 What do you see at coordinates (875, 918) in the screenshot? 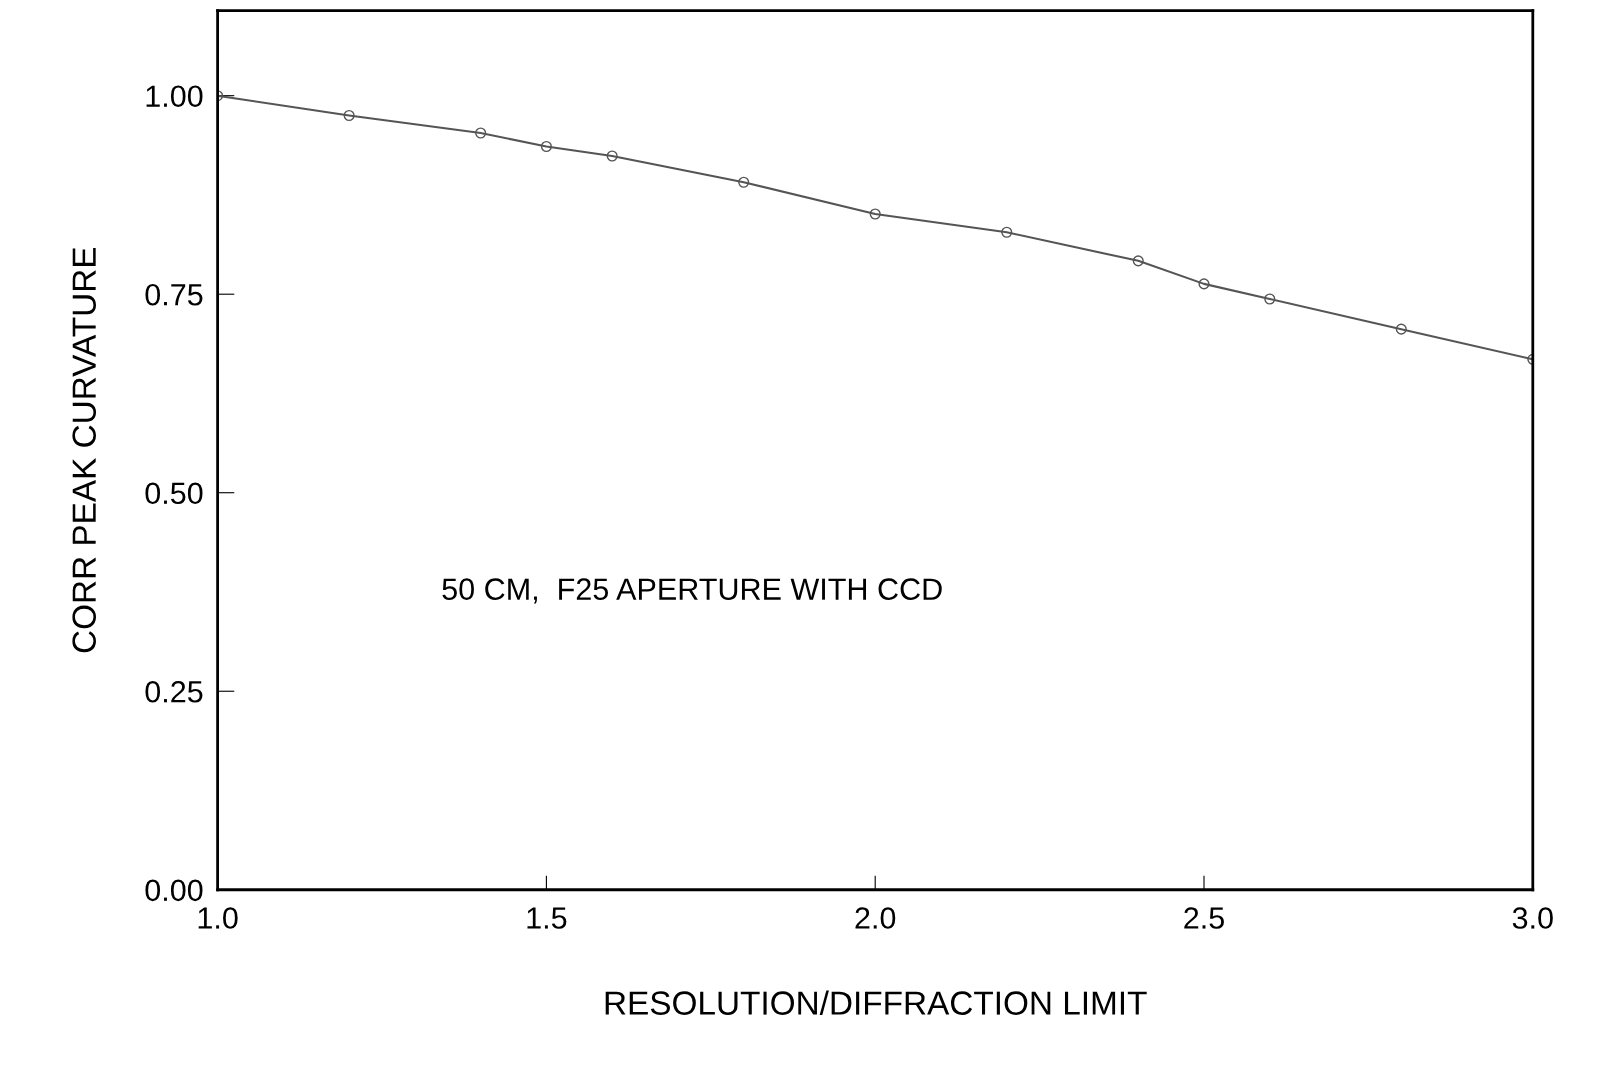
I see `x-tick-label: 2.0` at bounding box center [875, 918].